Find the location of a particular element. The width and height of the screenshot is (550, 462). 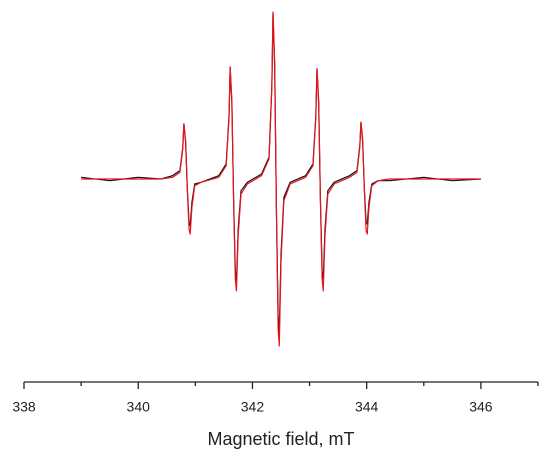

x-tick-label: 340 is located at coordinates (139, 407).